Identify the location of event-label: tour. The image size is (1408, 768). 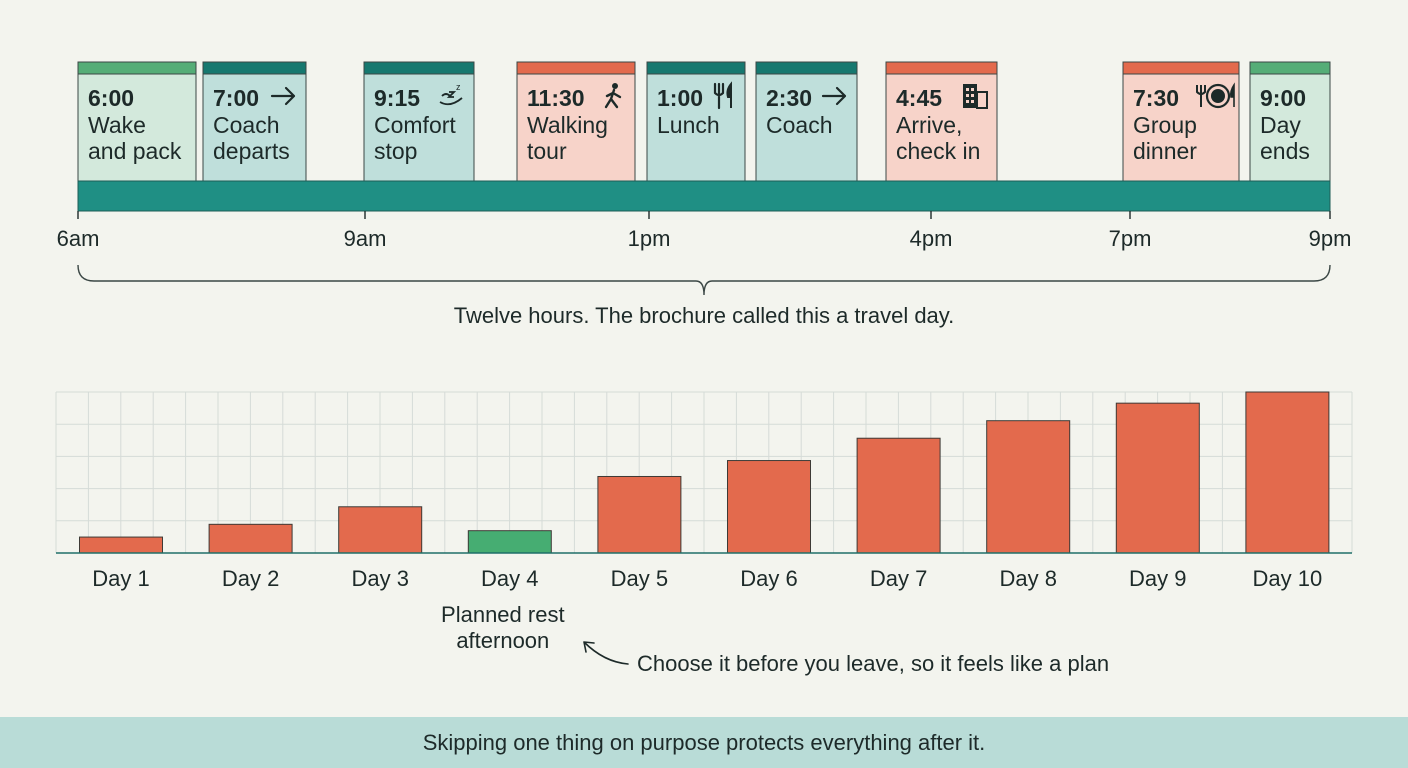
(547, 151).